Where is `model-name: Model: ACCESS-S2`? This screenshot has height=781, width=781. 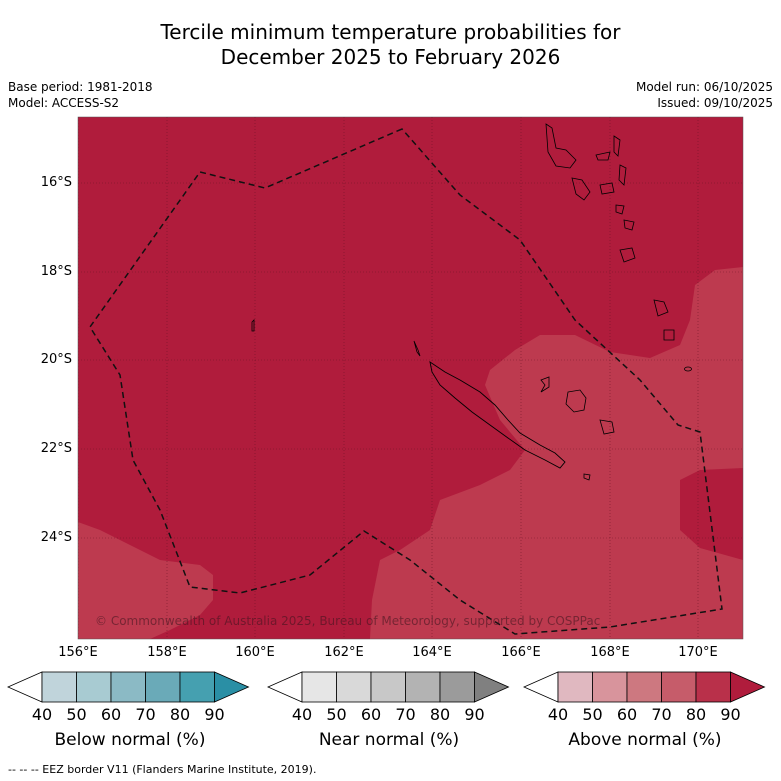
model-name: Model: ACCESS-S2 is located at coordinates (64, 103).